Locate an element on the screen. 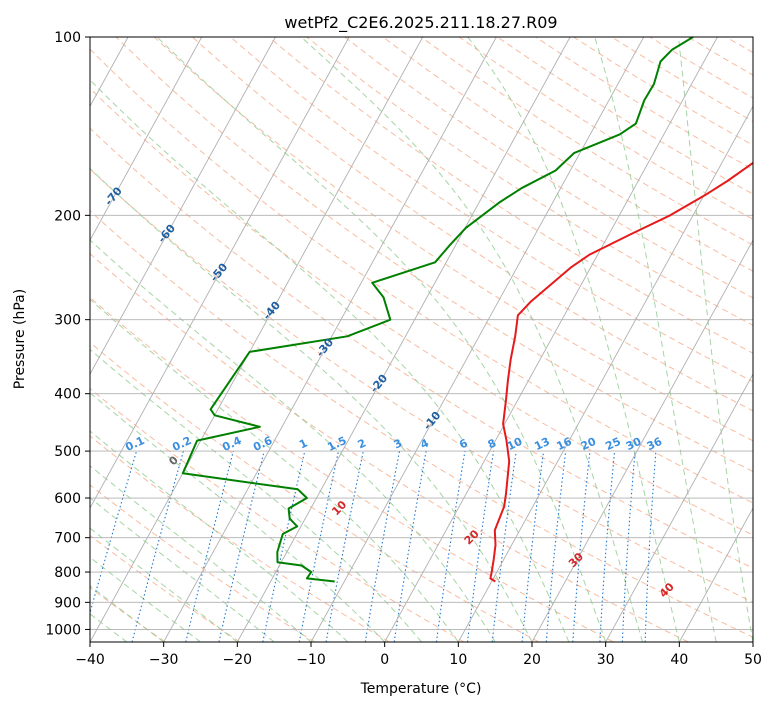 Image resolution: width=775 pixels, height=712 pixels. y-tick-label: 800 is located at coordinates (67, 573).